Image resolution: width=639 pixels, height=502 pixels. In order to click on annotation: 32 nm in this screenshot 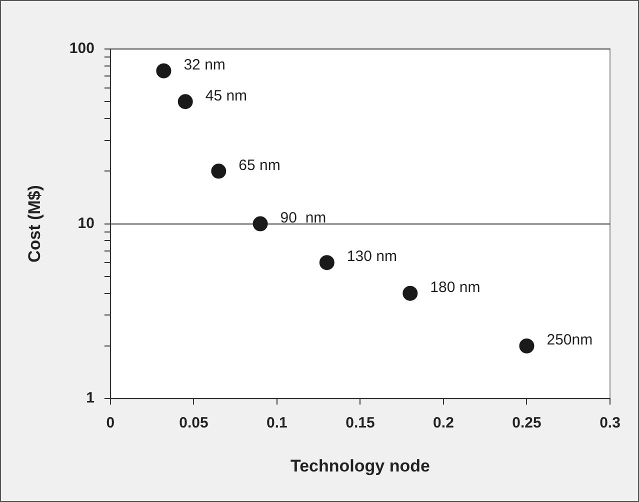, I will do `click(205, 65)`.